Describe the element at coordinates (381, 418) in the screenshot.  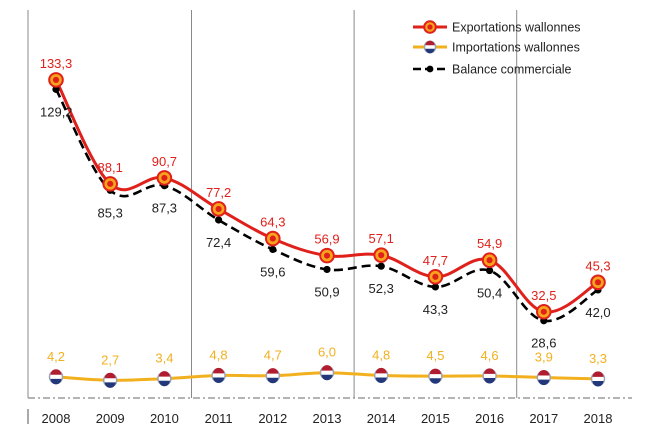
I see `x-tick-label: 2014` at that location.